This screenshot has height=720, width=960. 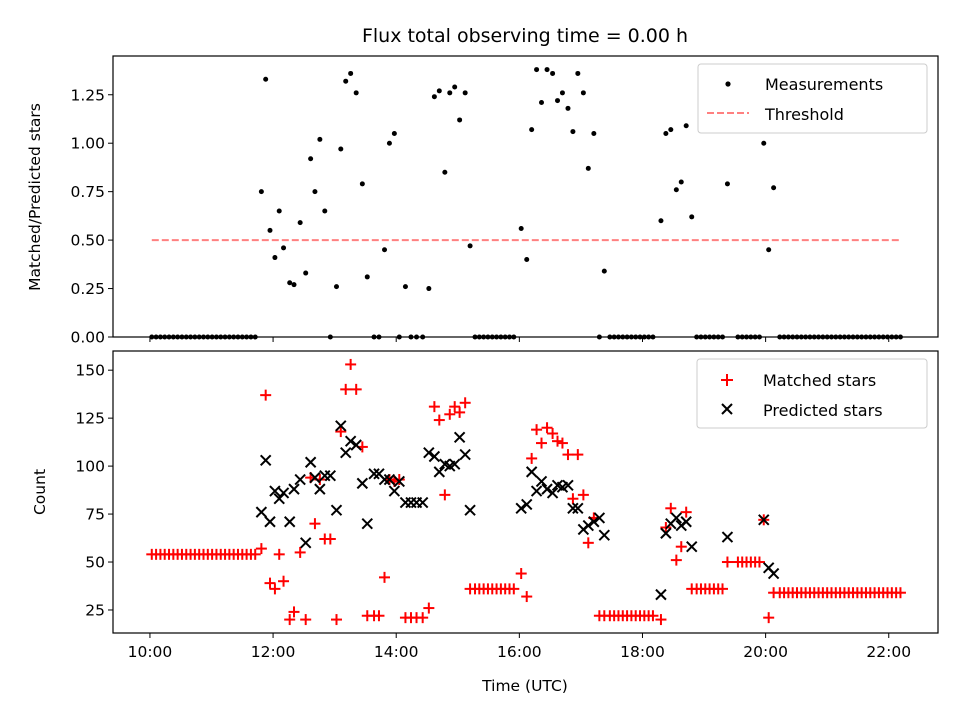 I want to click on count-xtick-label: 16:00, so click(x=519, y=652).